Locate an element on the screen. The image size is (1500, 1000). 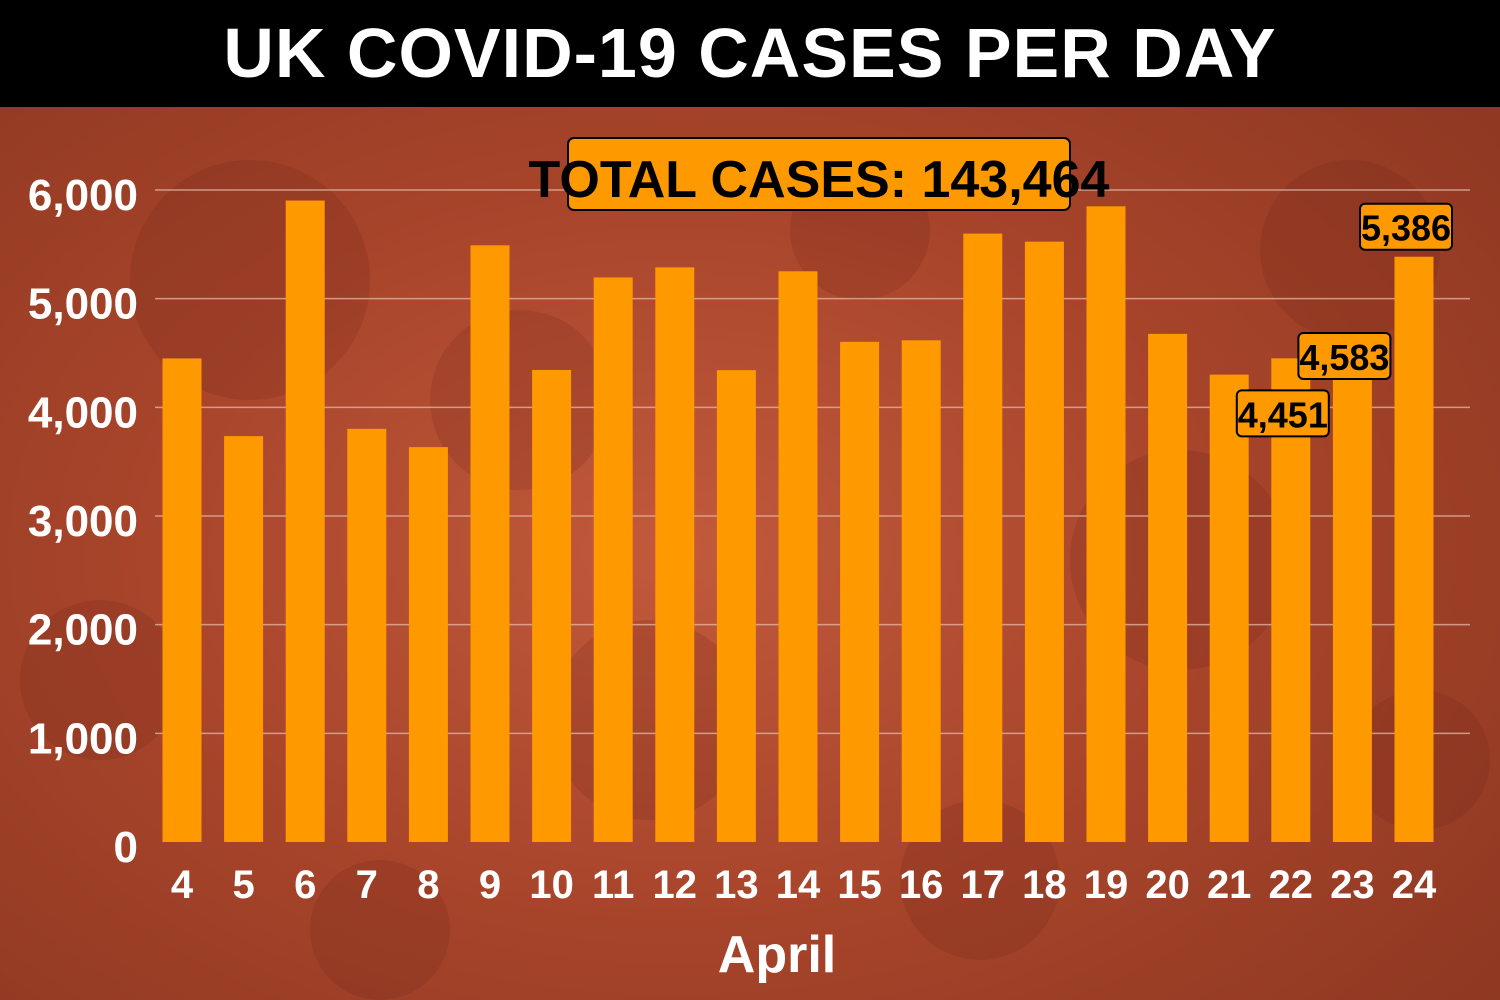
x-axis-ticks: 4 5 6 7 8 9 10 11 12 13 14 15 16 17 18 19 20 21 22 23 24 is located at coordinates (804, 885).